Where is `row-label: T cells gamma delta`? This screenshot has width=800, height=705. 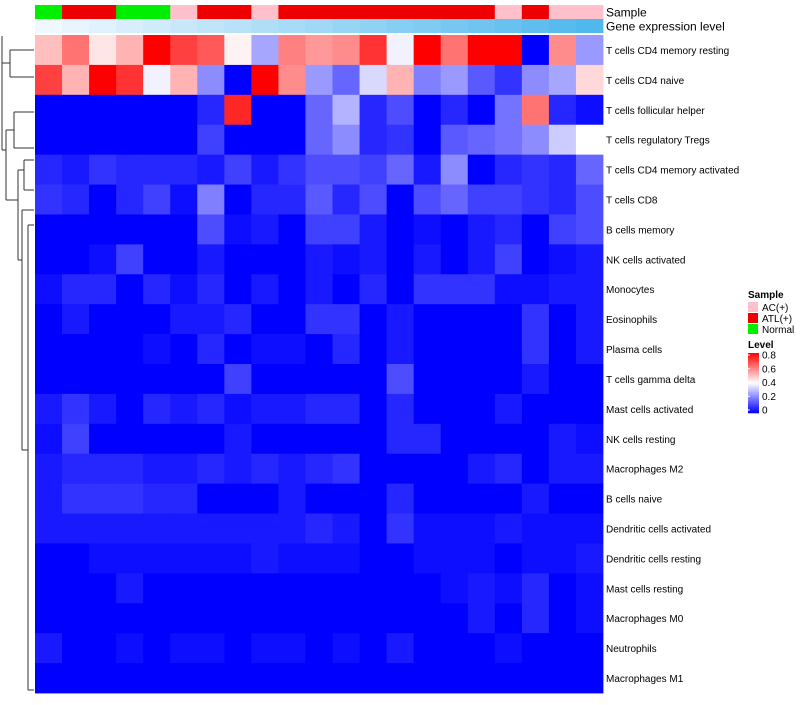
row-label: T cells gamma delta is located at coordinates (651, 380).